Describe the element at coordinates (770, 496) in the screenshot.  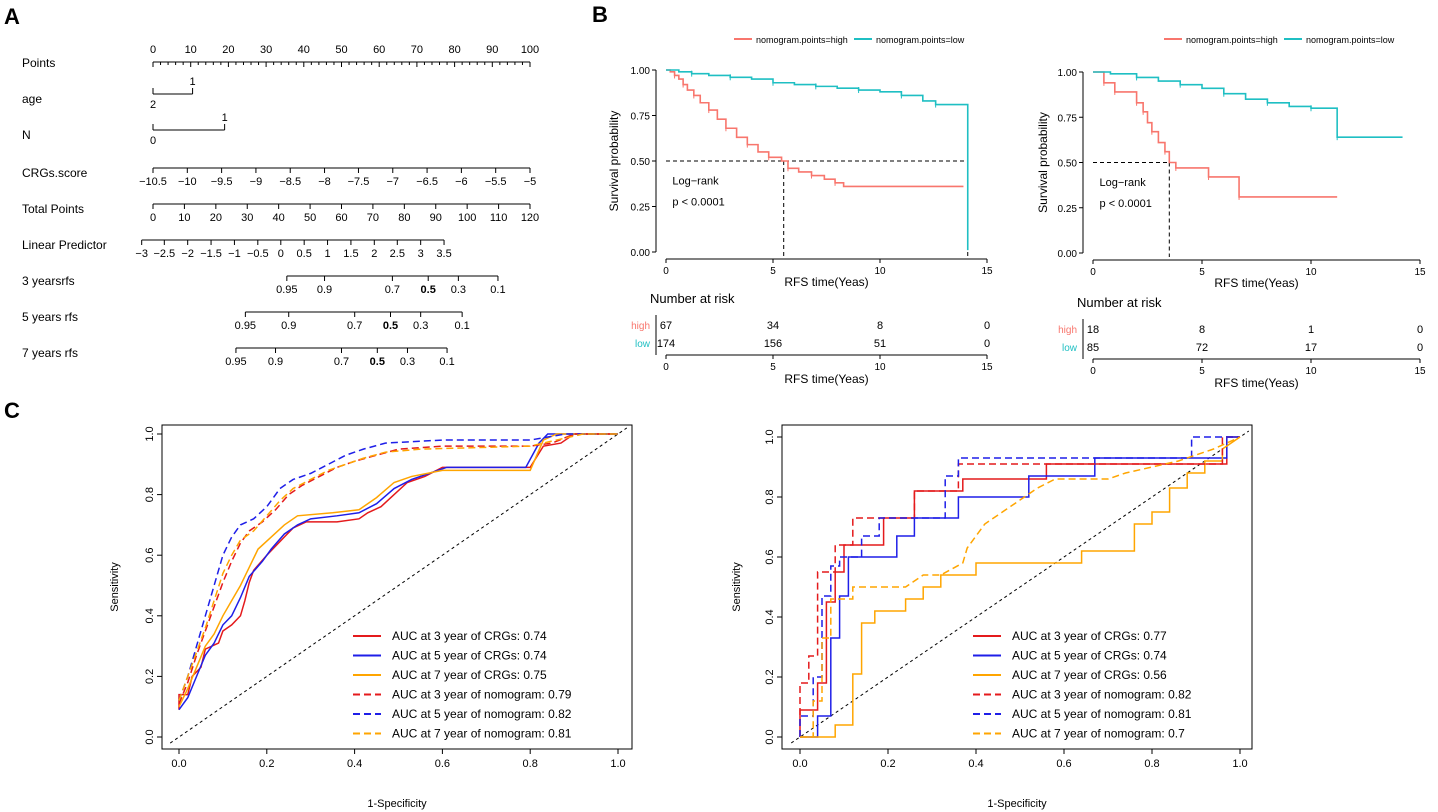
I see `y-tick-label: 0.8` at that location.